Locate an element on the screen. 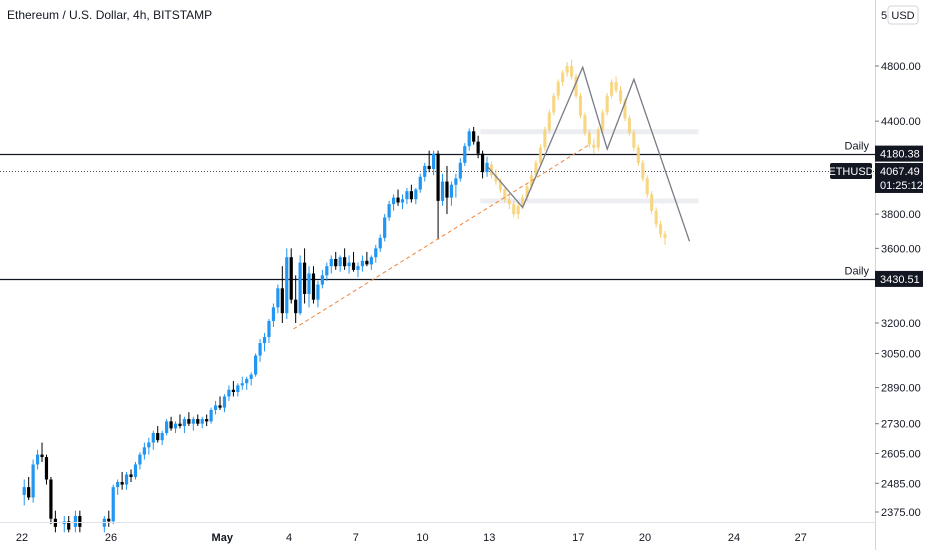 The height and width of the screenshot is (550, 932). current-price-label-box is located at coordinates (899, 177).